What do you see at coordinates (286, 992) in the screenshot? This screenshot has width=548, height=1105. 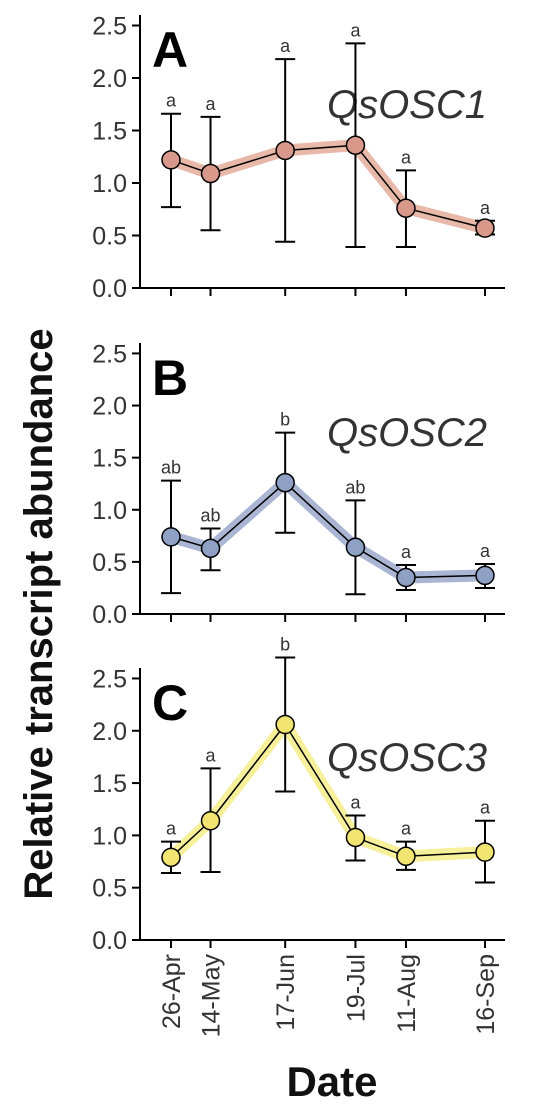 I see `x-tick-label: 17-Jun` at bounding box center [286, 992].